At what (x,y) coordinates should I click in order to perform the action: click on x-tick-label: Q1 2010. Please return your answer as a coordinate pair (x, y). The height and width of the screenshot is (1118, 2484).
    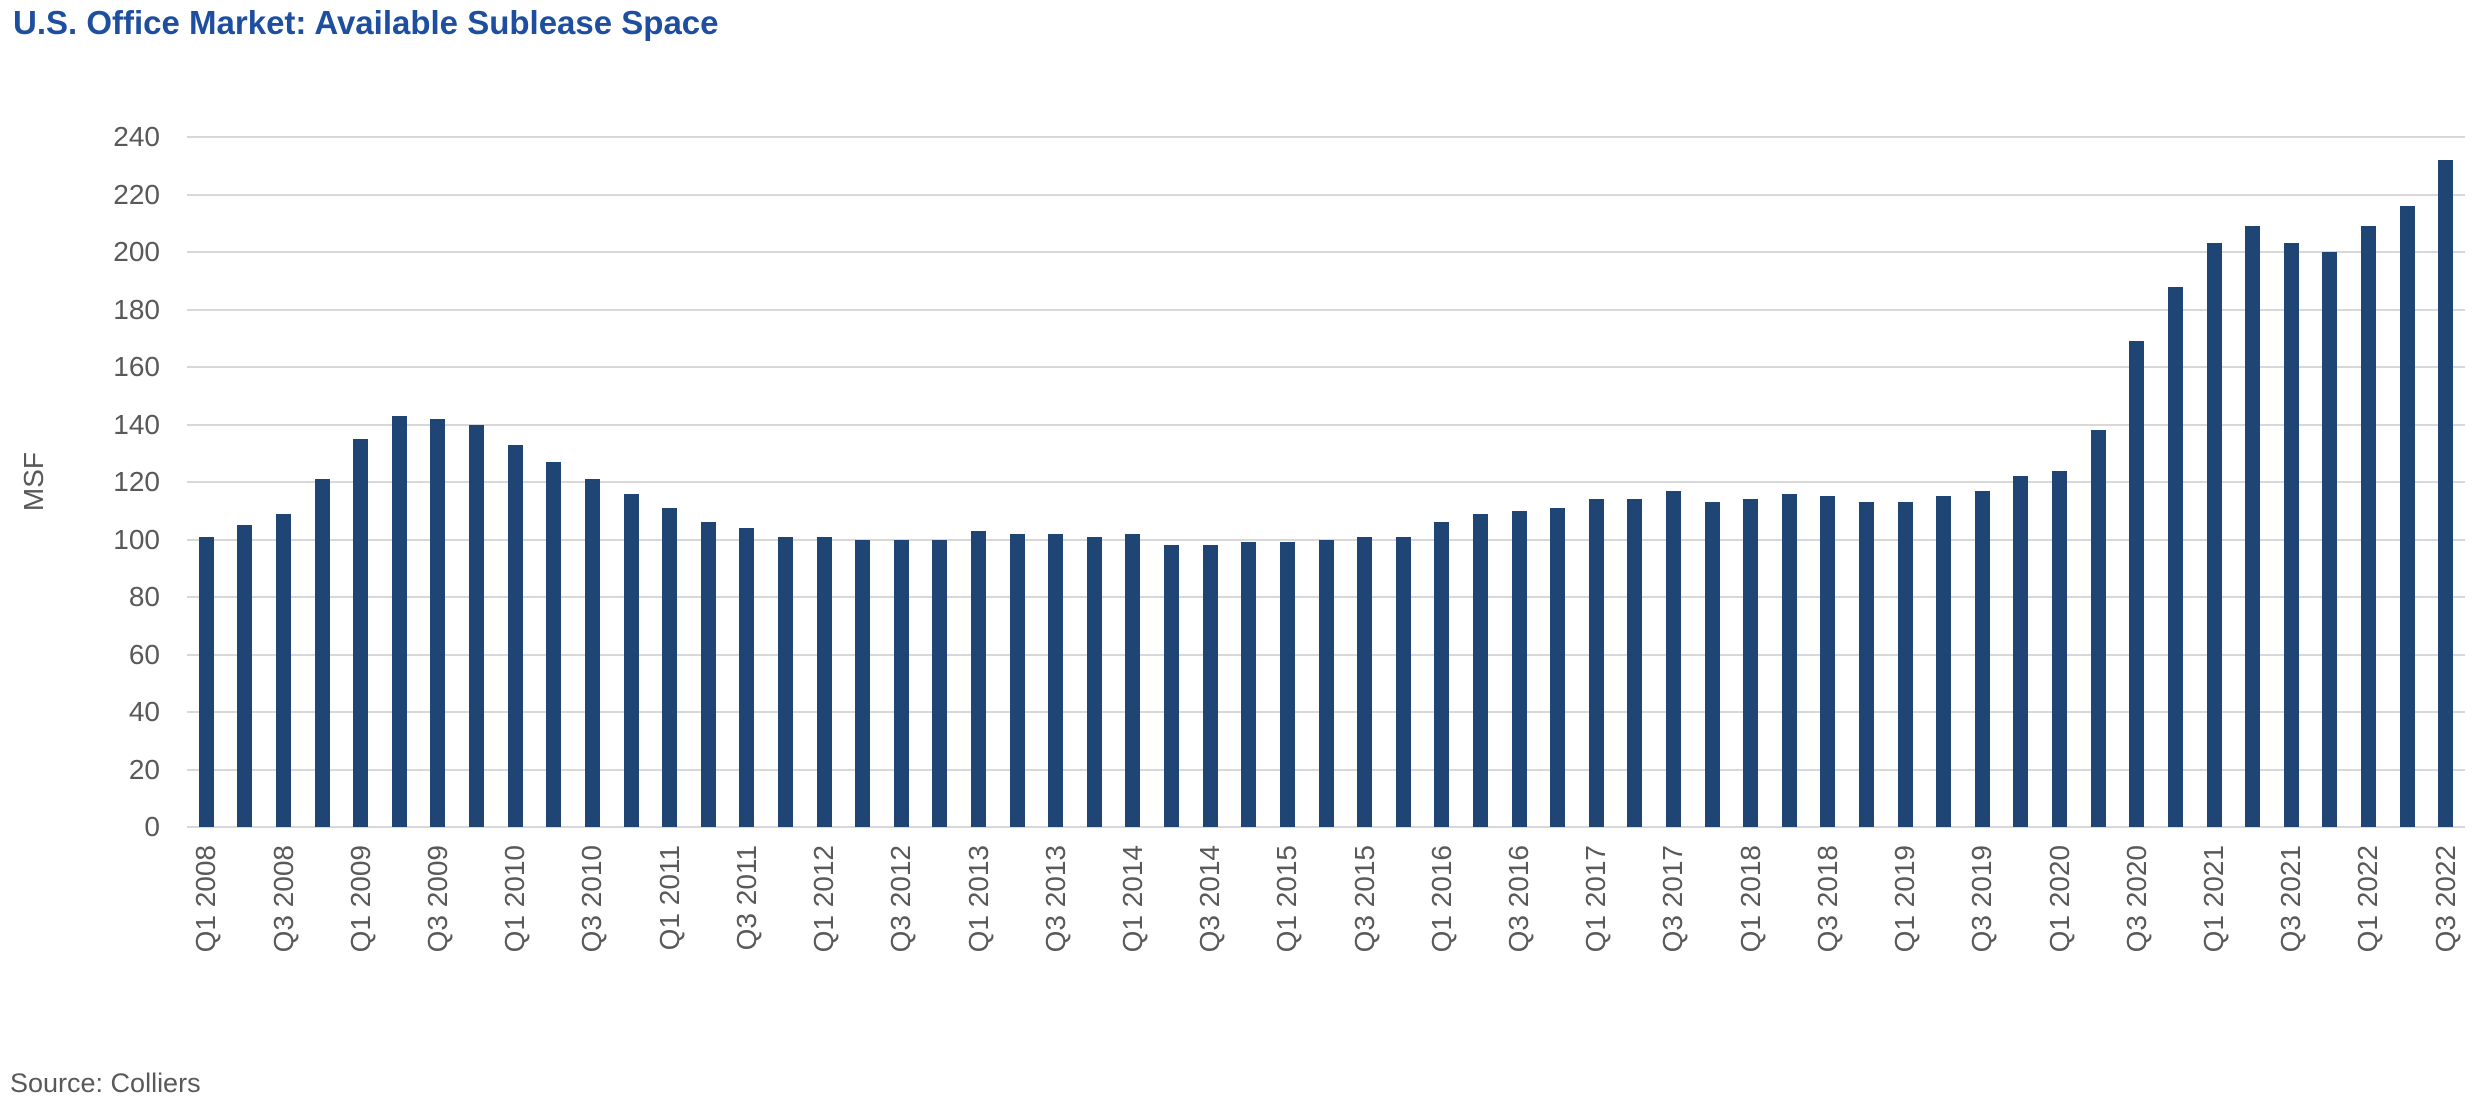
    Looking at the image, I should click on (515, 899).